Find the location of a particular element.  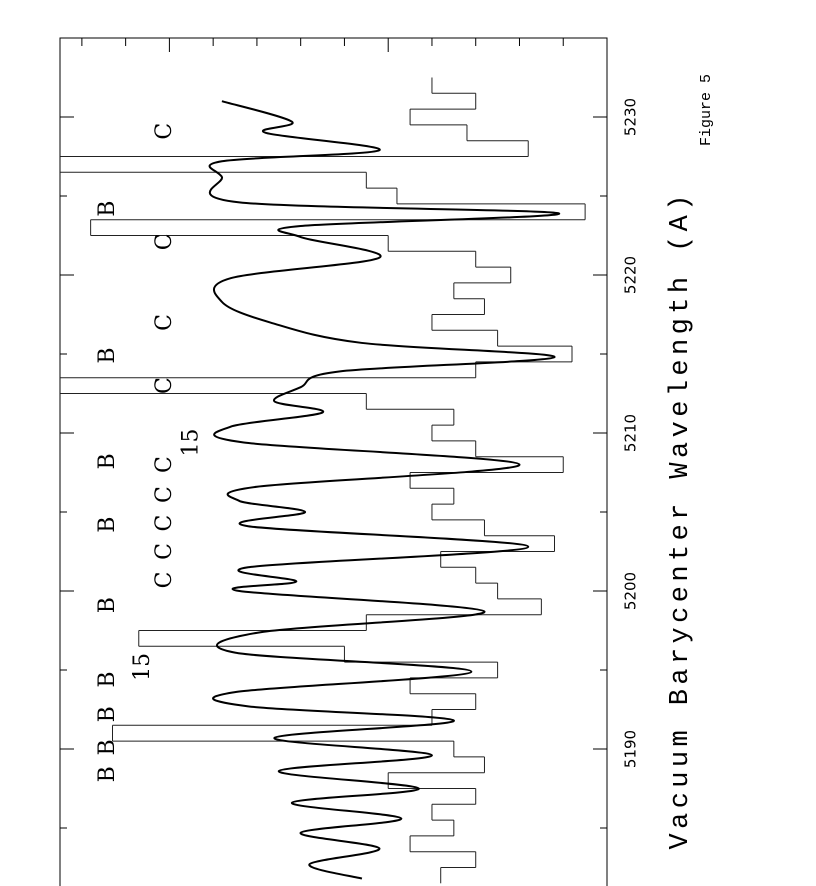

x-axis-label: Vacuum Barycenter Wavelength (A) is located at coordinates (681, 522).